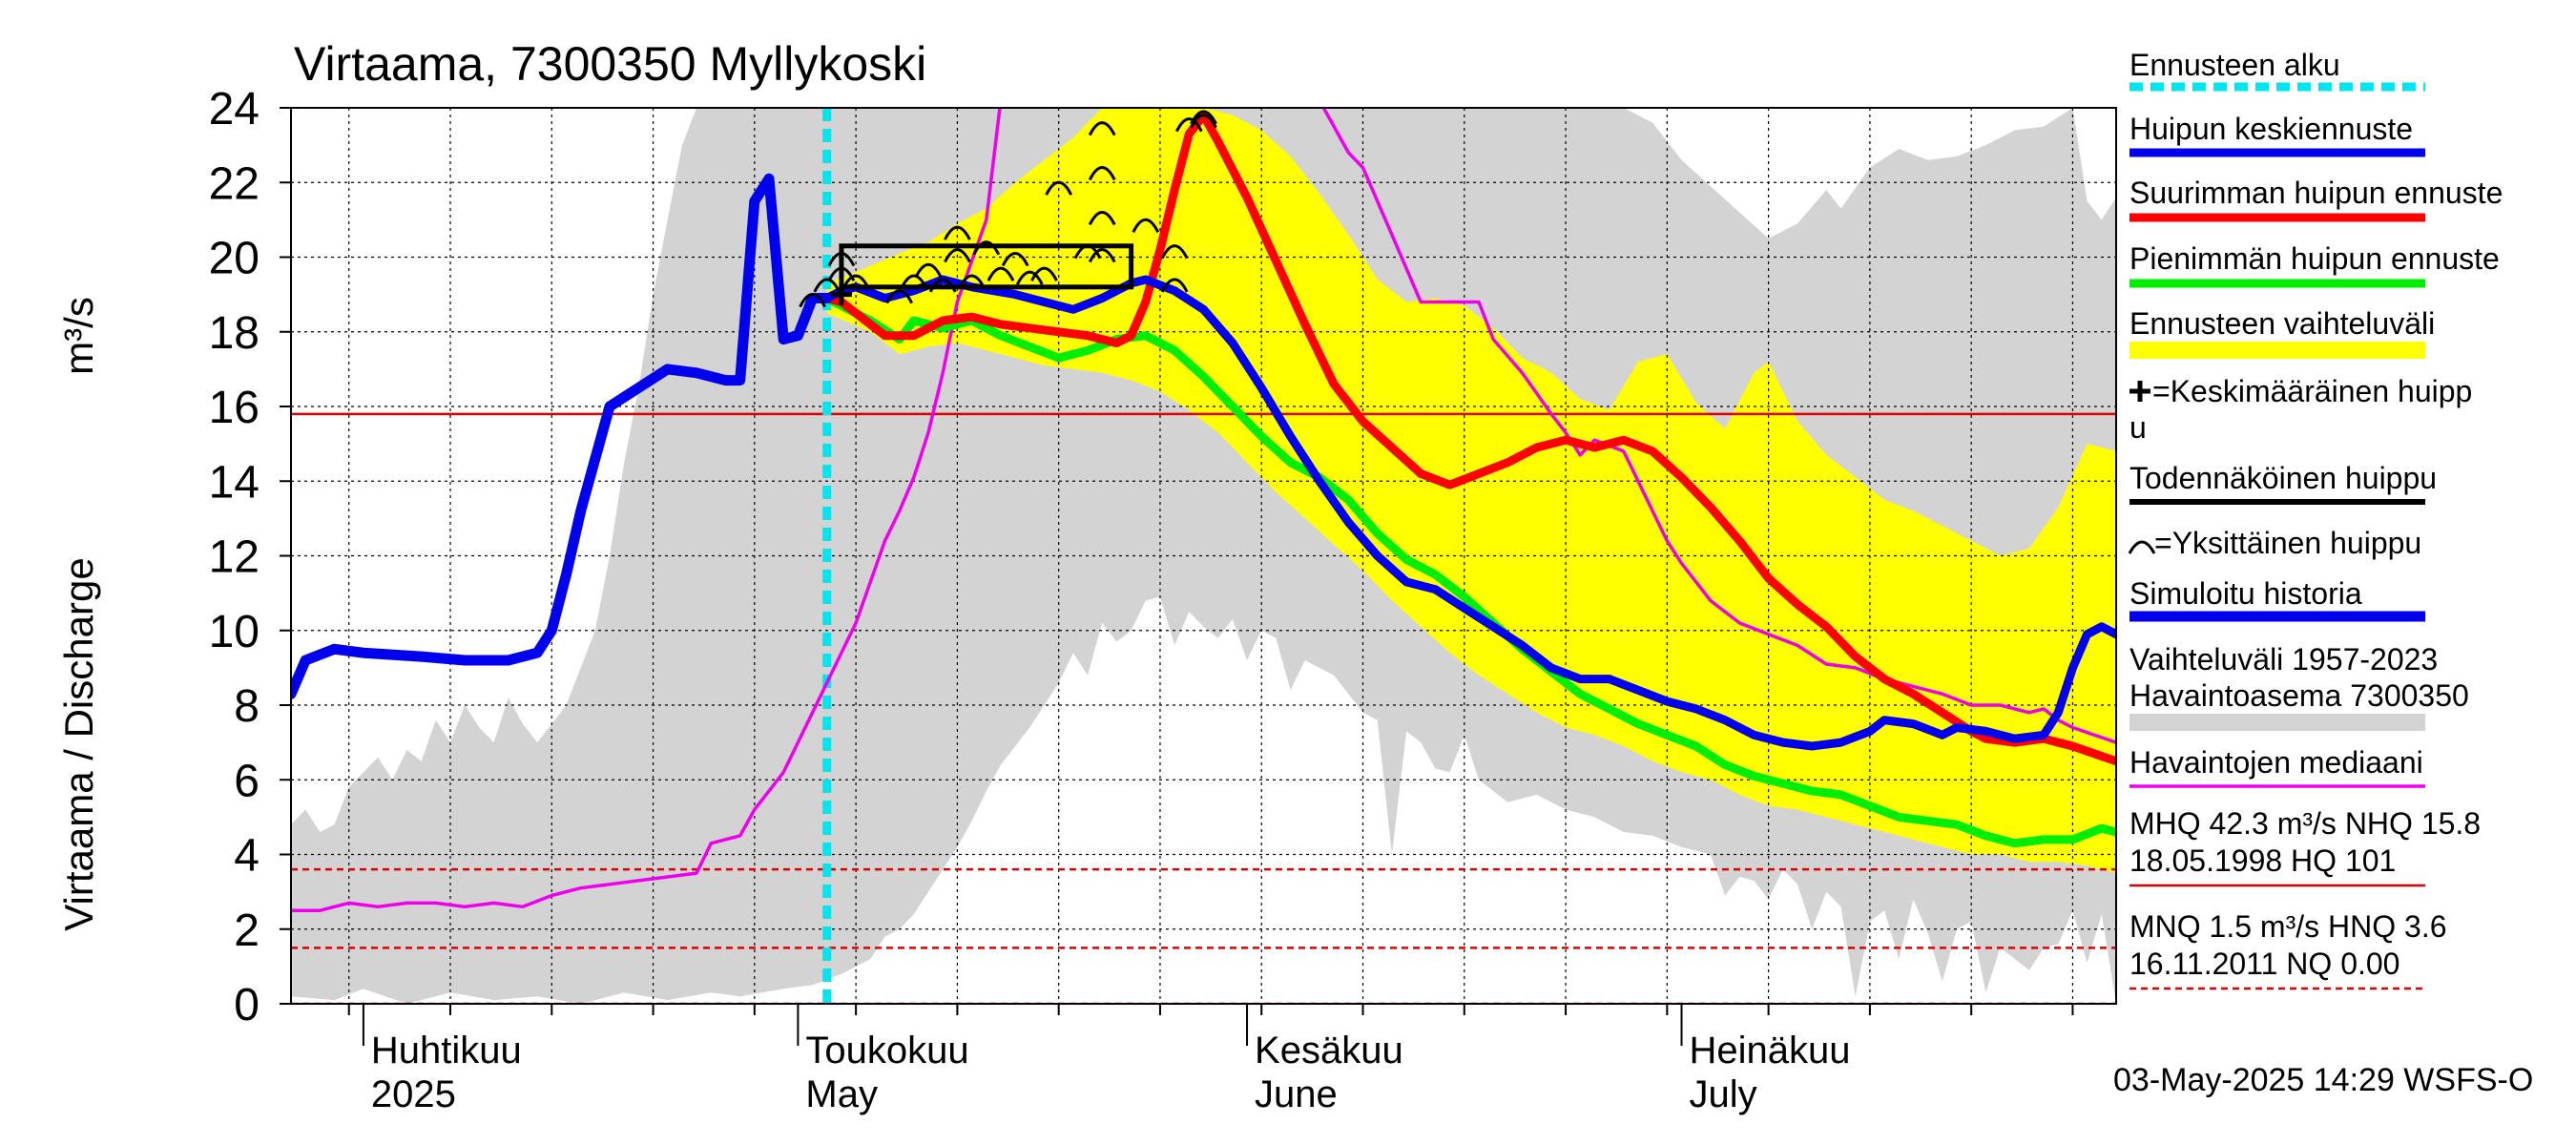 Image resolution: width=2576 pixels, height=1145 pixels. What do you see at coordinates (2138, 428) in the screenshot?
I see `legend-mean-peak-label-cont: u` at bounding box center [2138, 428].